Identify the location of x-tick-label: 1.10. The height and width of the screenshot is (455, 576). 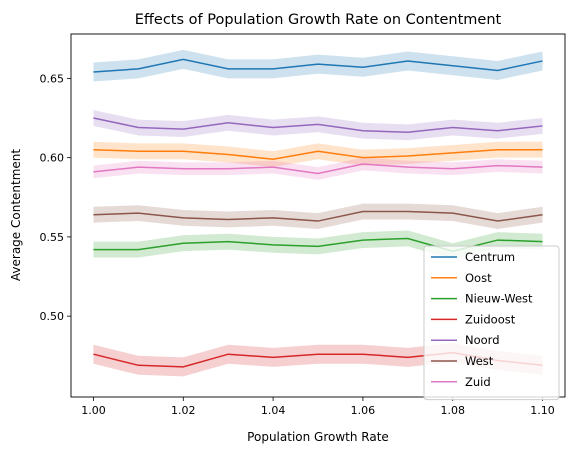
(542, 410).